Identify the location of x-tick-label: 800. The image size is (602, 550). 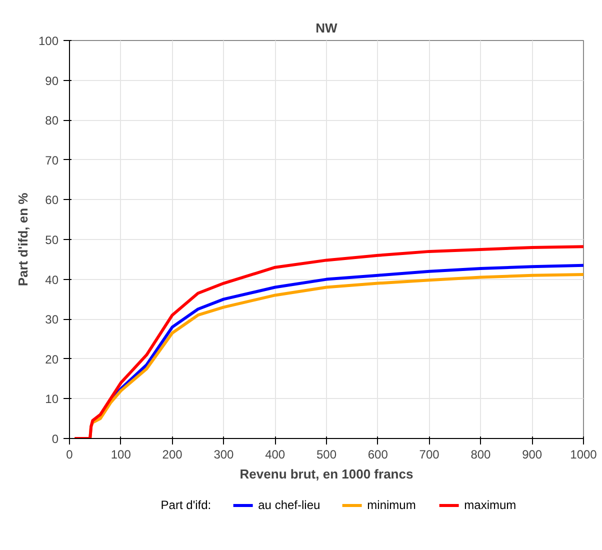
(481, 455).